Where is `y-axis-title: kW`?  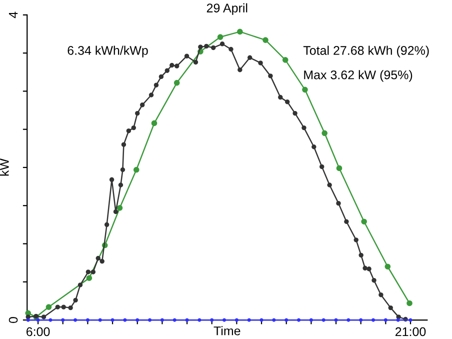 y-axis-title: kW is located at coordinates (4, 167).